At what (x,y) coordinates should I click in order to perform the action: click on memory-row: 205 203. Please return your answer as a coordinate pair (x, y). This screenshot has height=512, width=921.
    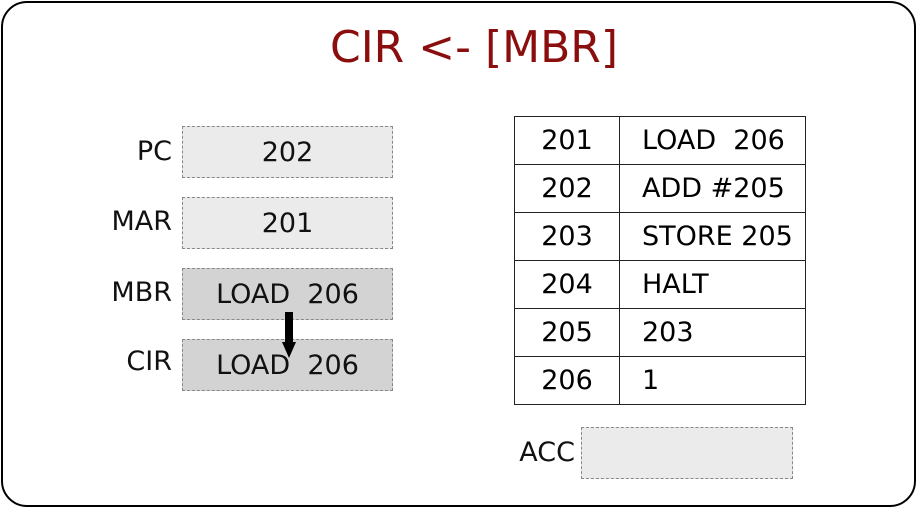
    Looking at the image, I should click on (660, 332).